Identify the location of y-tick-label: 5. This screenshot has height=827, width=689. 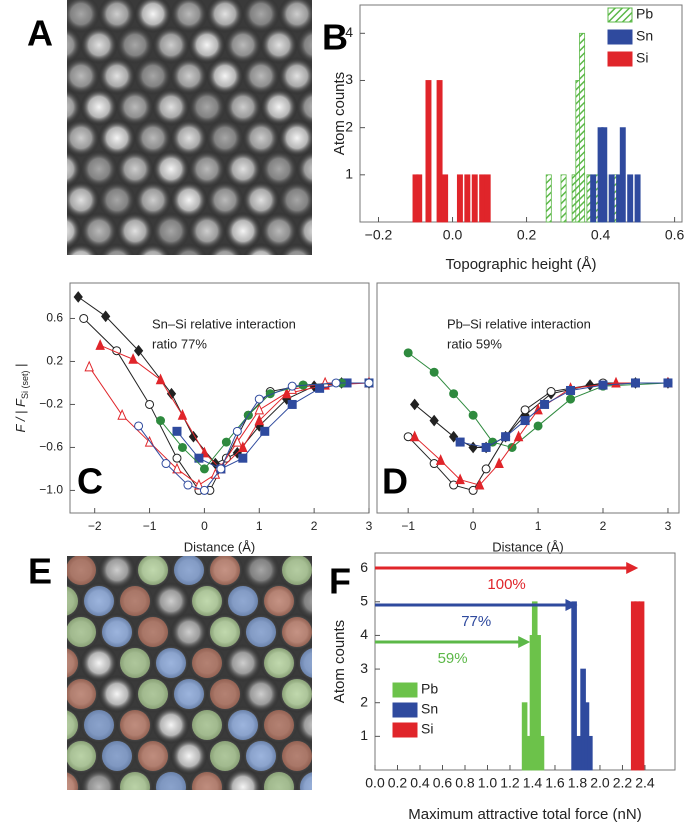
(364, 600).